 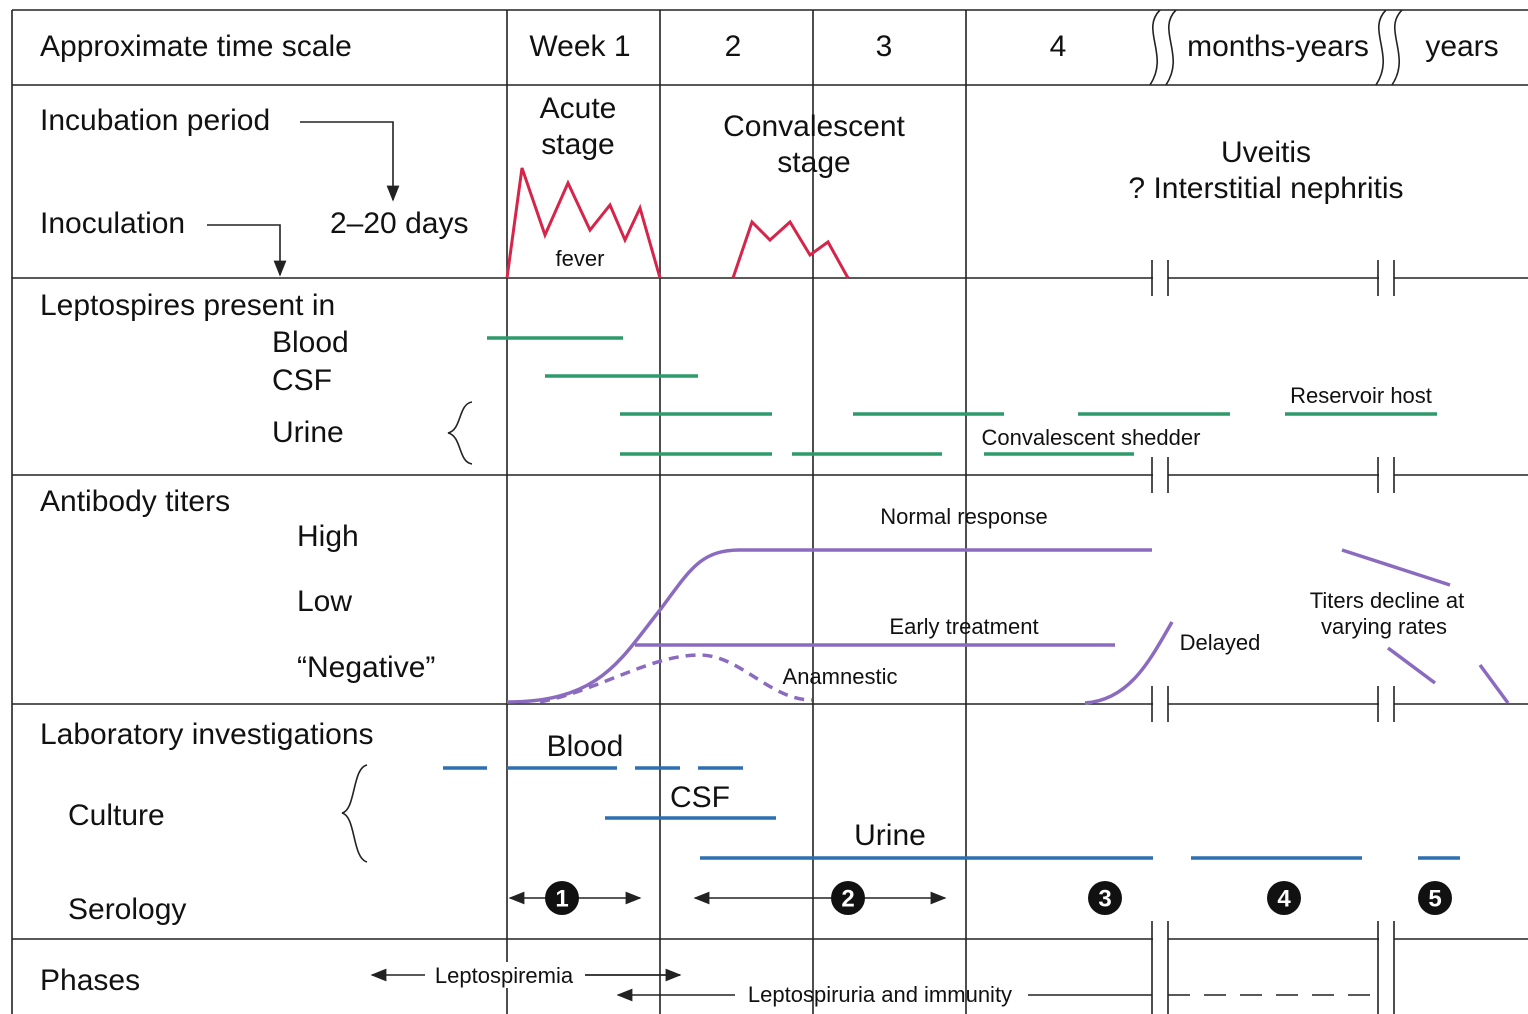 What do you see at coordinates (1434, 898) in the screenshot?
I see `marker: 5` at bounding box center [1434, 898].